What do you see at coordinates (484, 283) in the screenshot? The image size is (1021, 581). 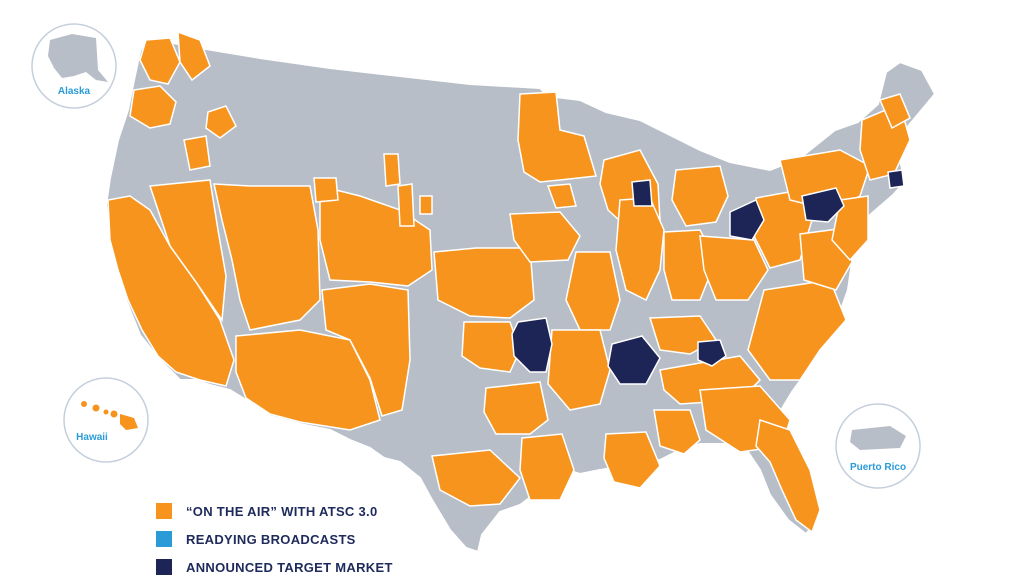 I see `market-kansas` at bounding box center [484, 283].